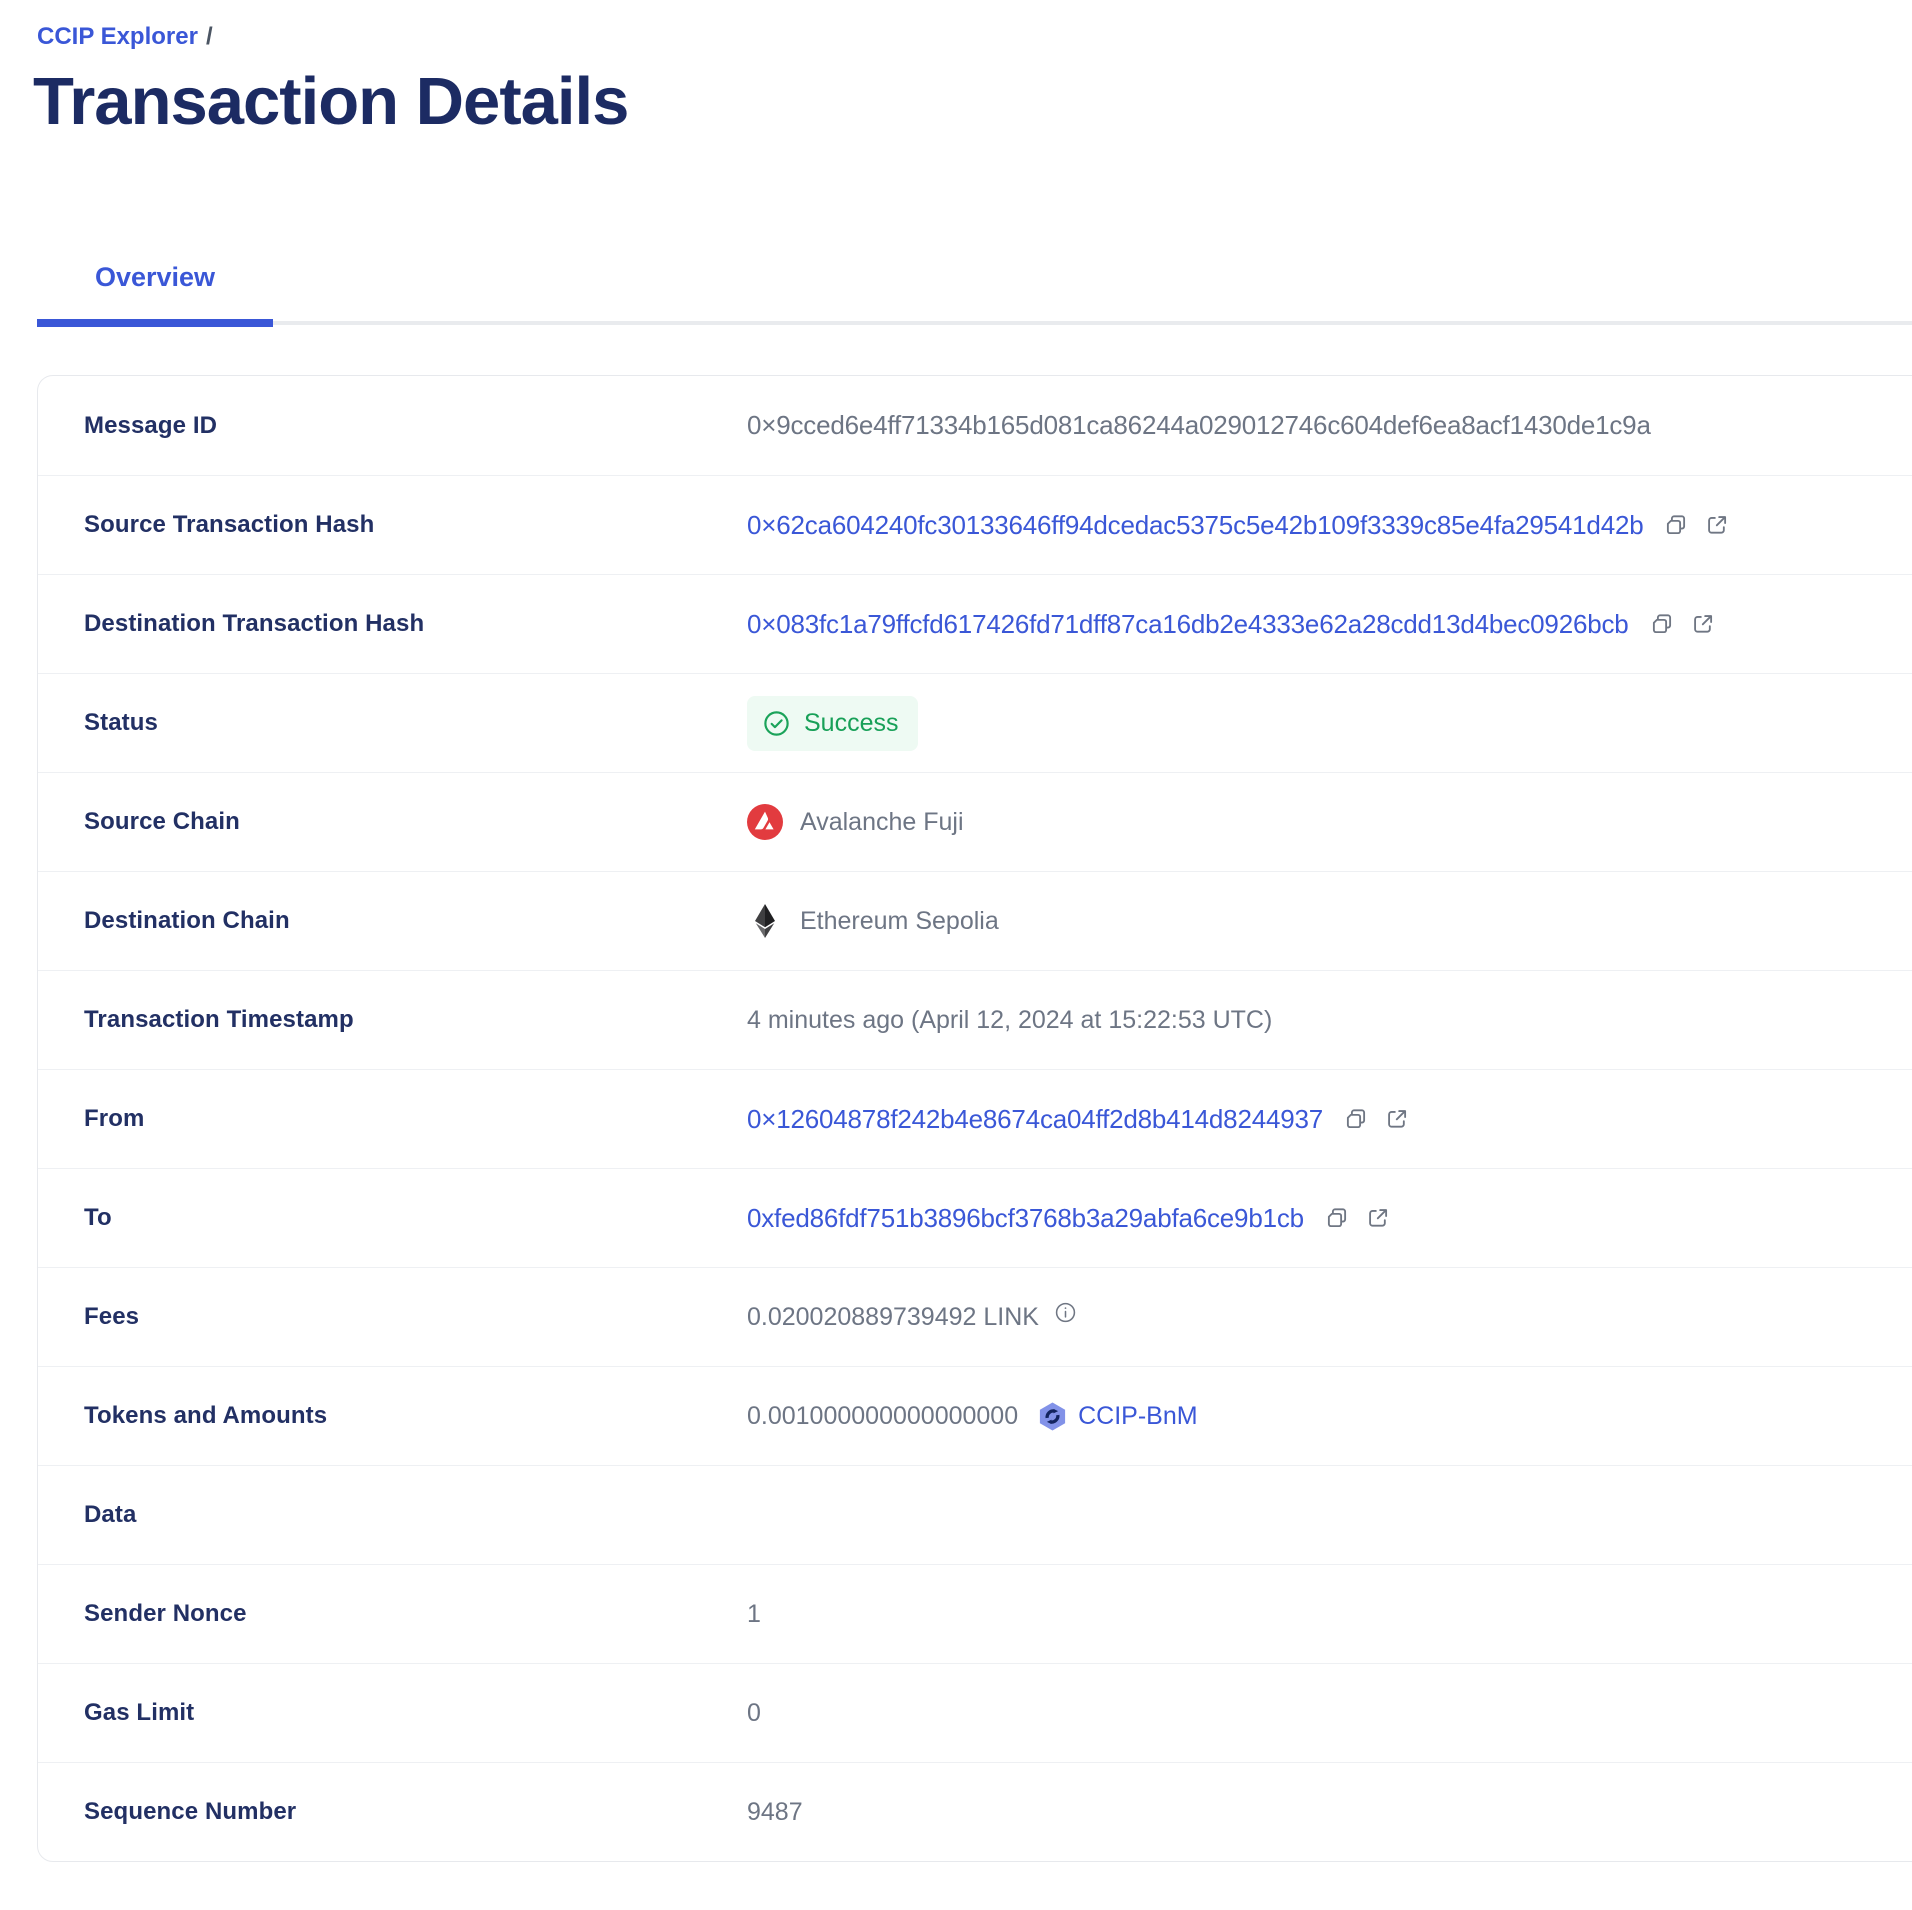 This screenshot has width=1912, height=1910. What do you see at coordinates (165, 1613) in the screenshot?
I see `row-label: Sender Nonce` at bounding box center [165, 1613].